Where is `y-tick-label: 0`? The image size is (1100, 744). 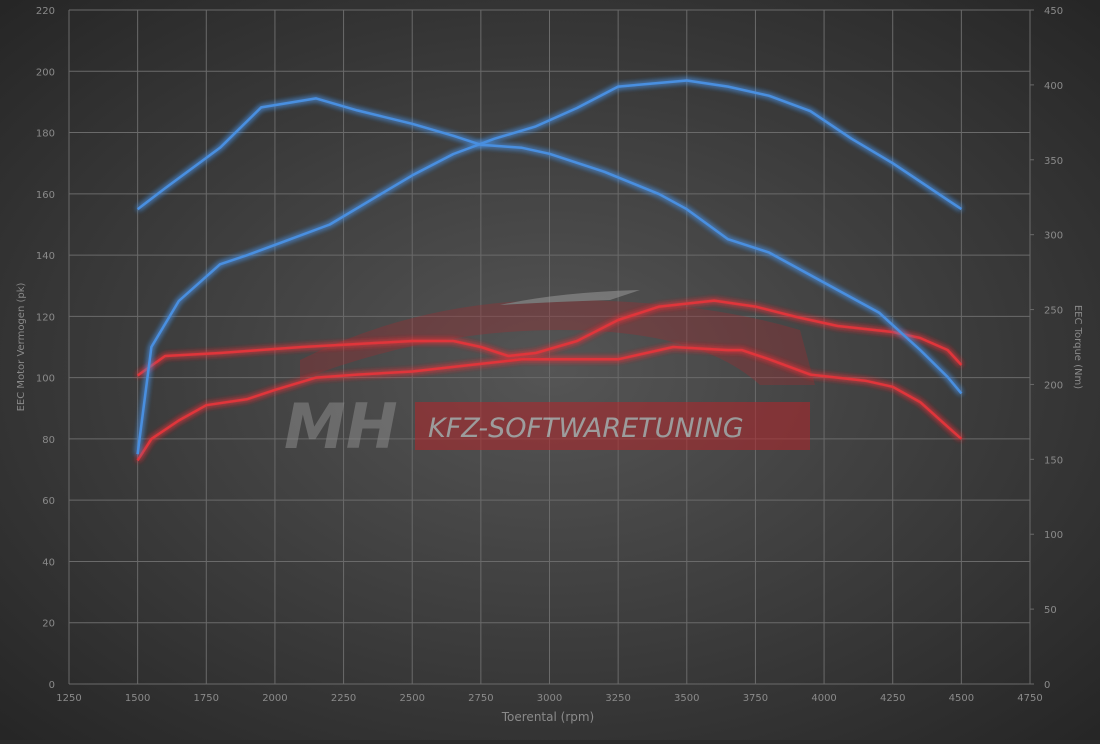 y-tick-label: 0 is located at coordinates (52, 685).